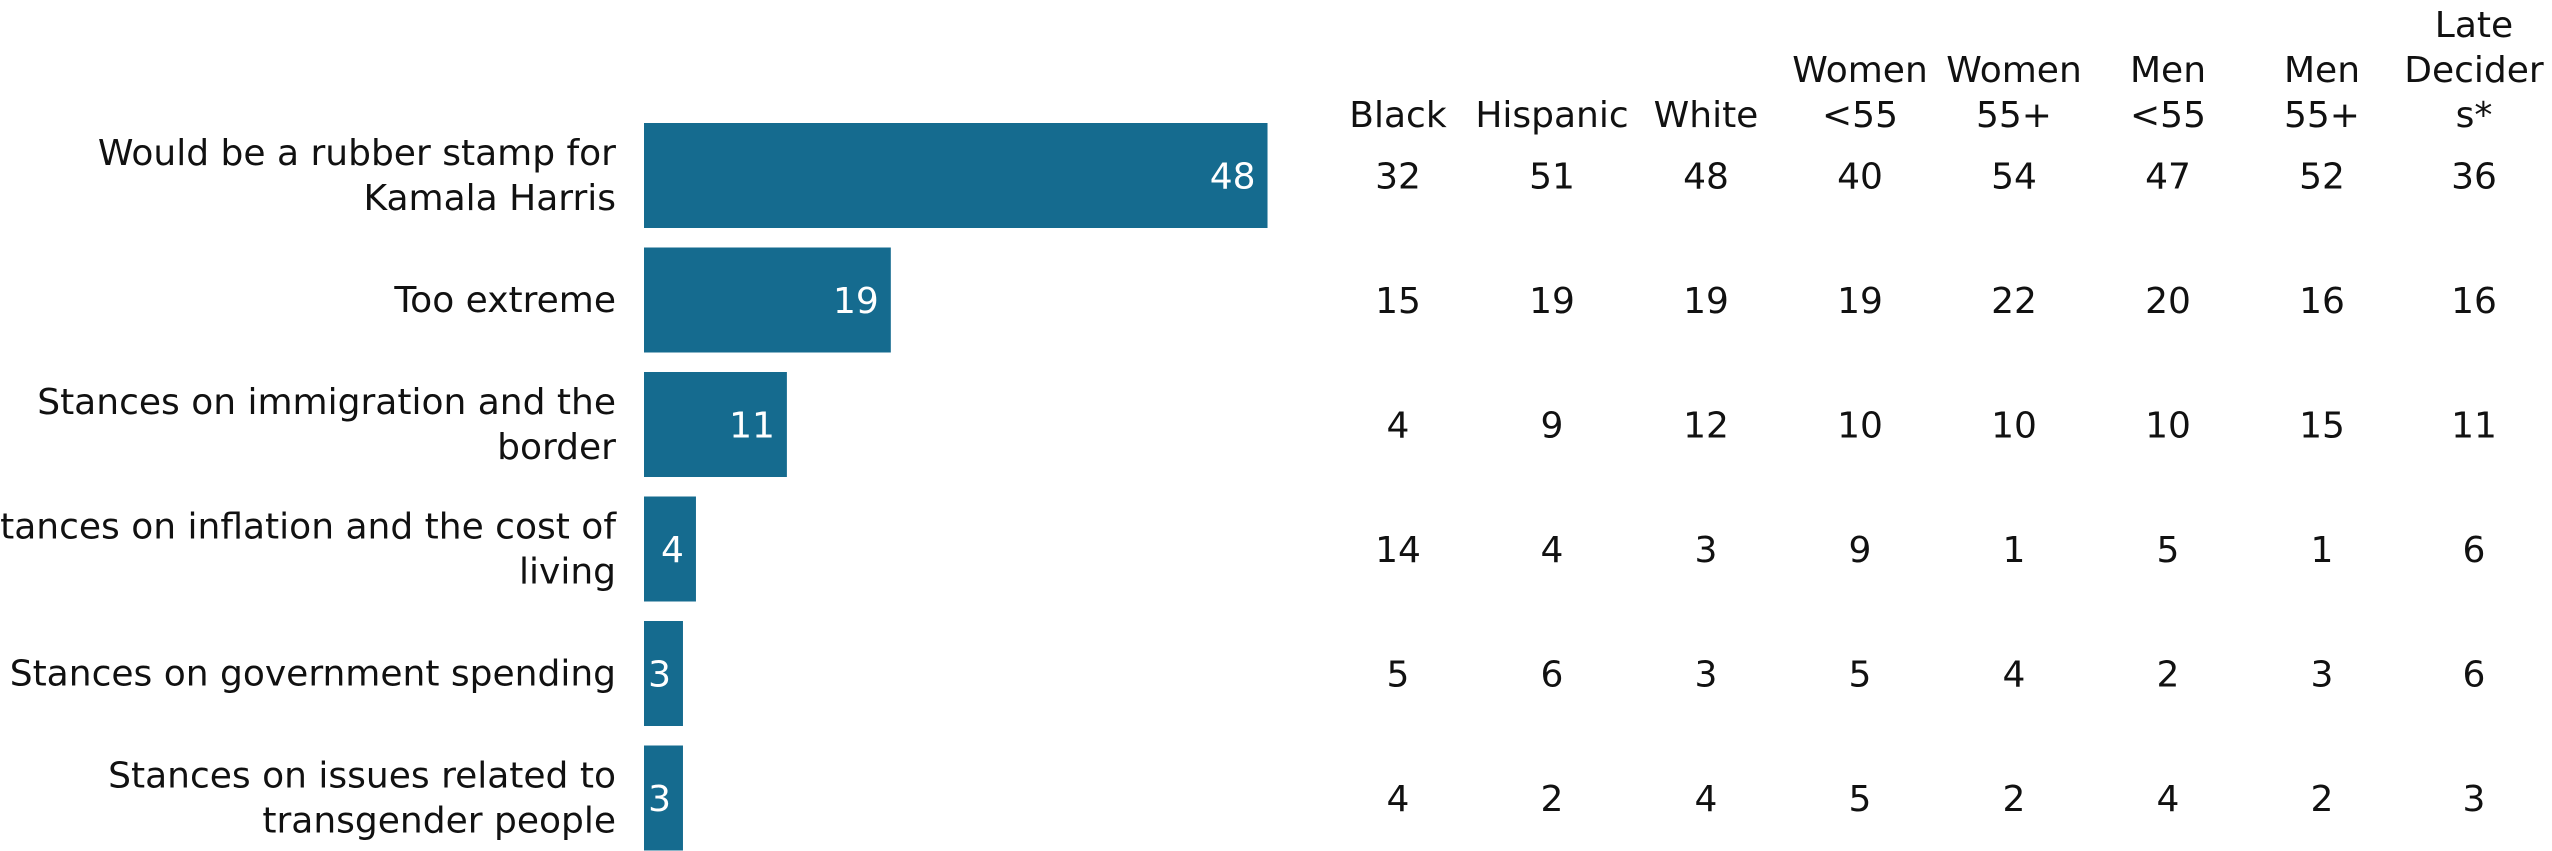 This screenshot has width=2552, height=851. Describe the element at coordinates (567, 572) in the screenshot. I see `category-label-line: living` at that location.